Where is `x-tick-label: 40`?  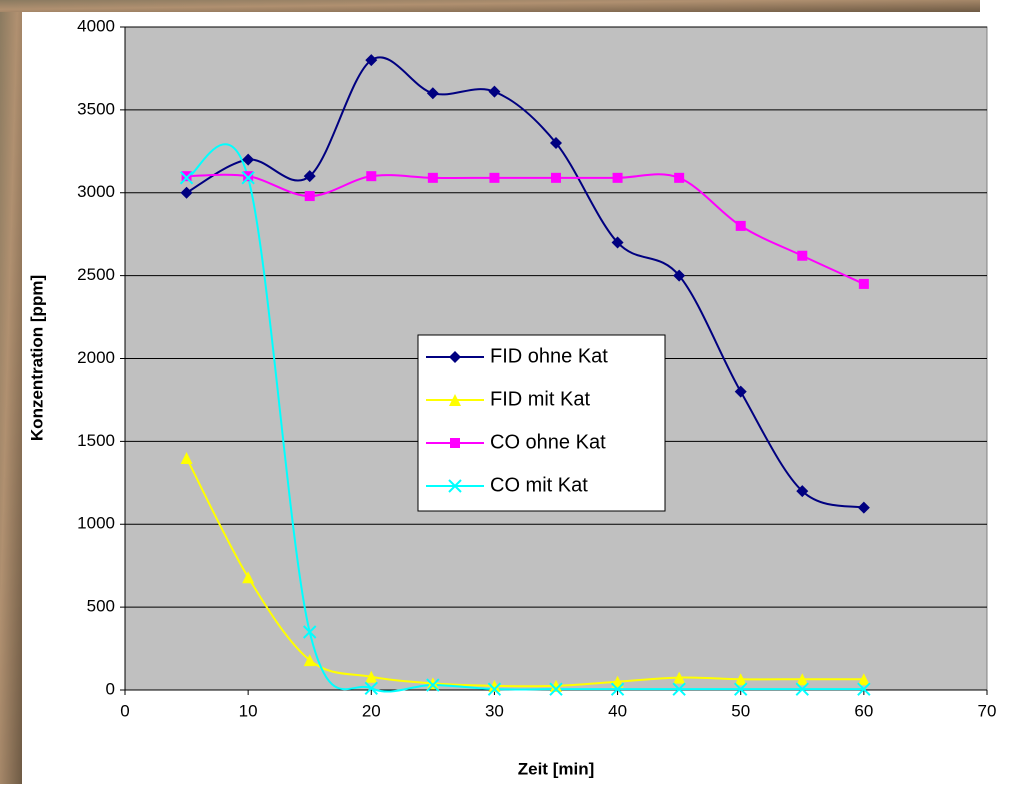
x-tick-label: 40 is located at coordinates (617, 710).